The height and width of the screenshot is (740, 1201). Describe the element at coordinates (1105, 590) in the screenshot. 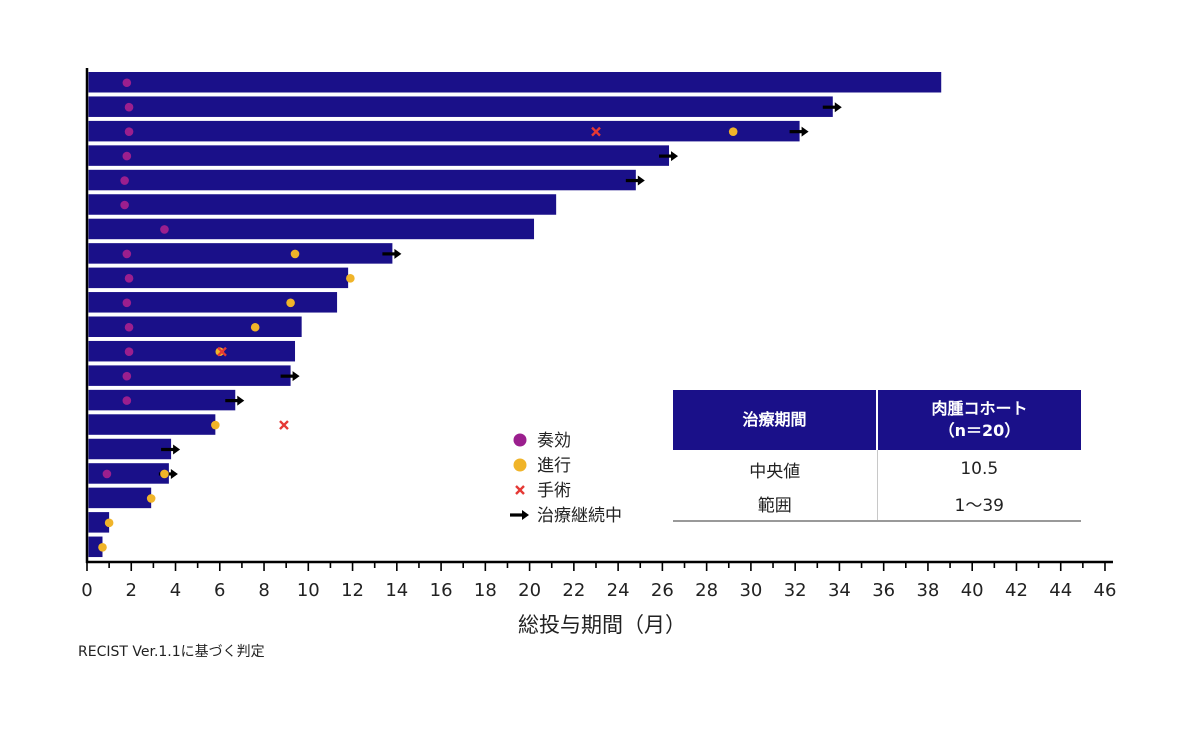

I see `x-tick-label: 46` at that location.